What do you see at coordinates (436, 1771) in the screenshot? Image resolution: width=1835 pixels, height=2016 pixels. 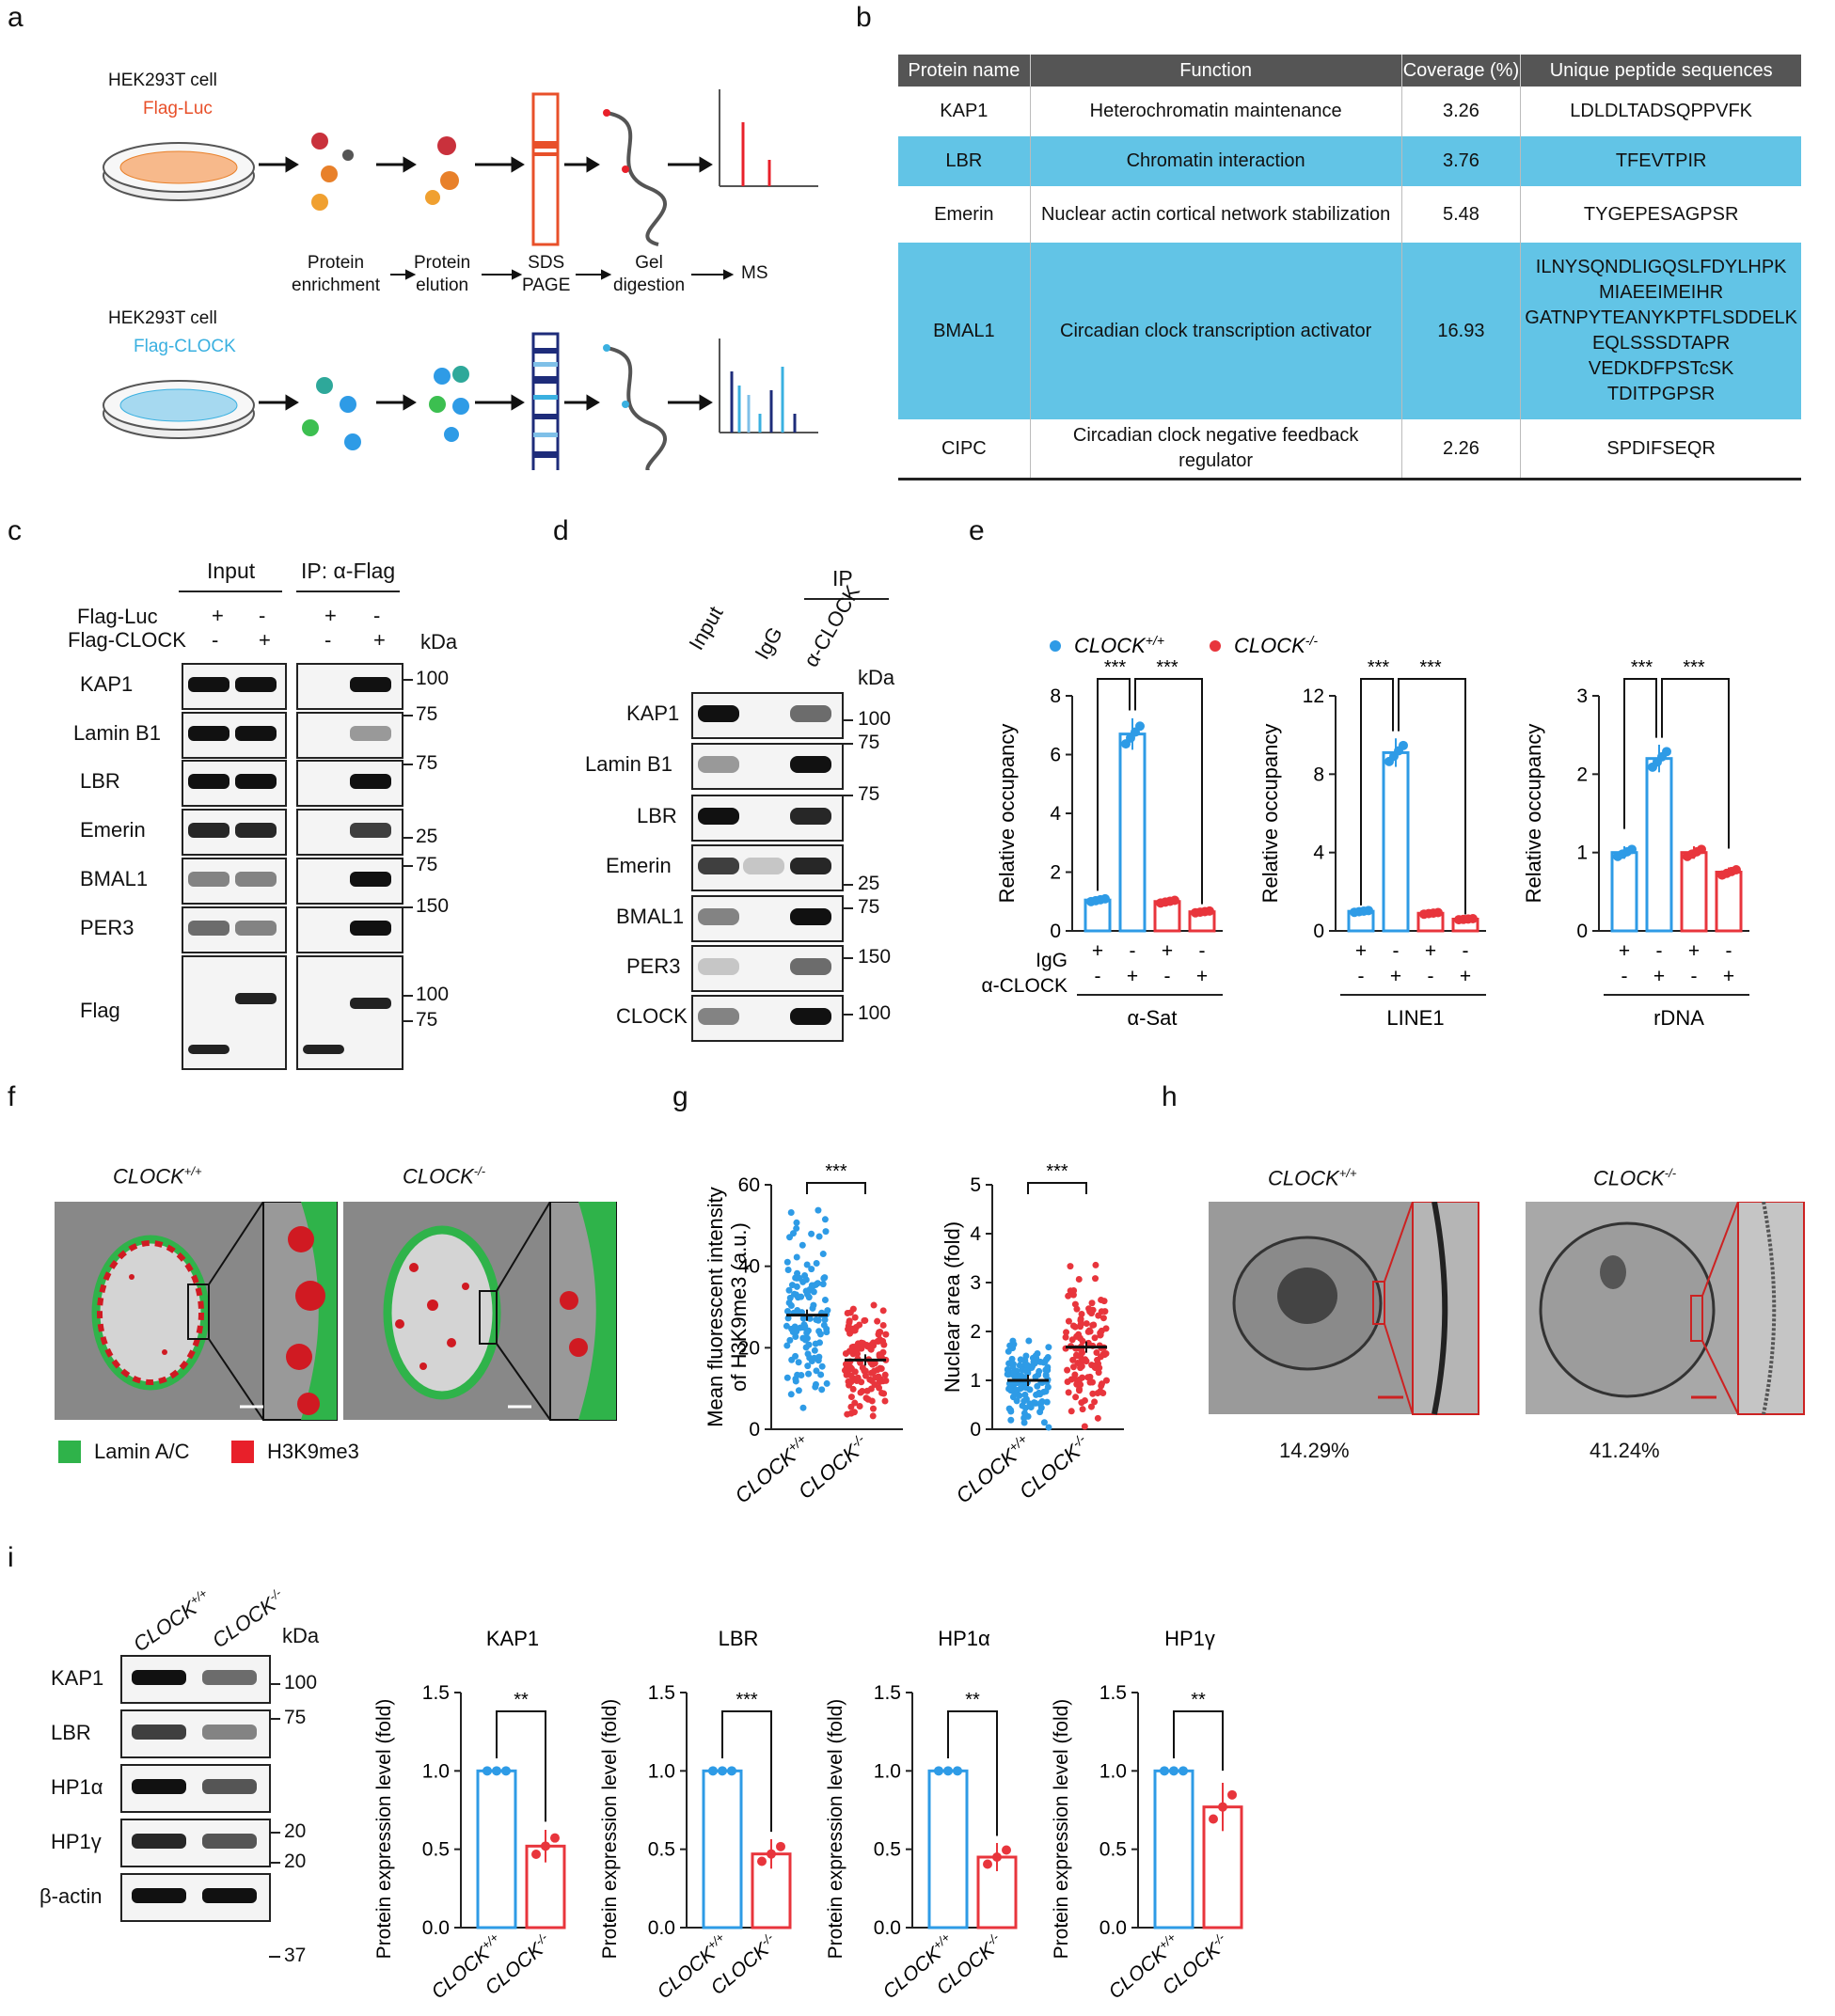 I see `y-tick-label: 1.0` at bounding box center [436, 1771].